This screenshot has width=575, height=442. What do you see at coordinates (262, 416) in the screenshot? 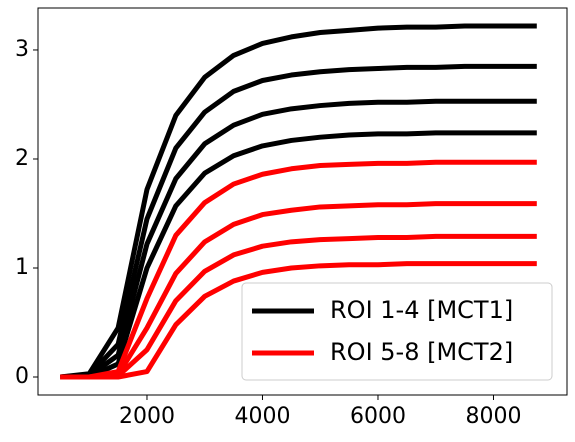
I see `x-tick-label: 4000` at bounding box center [262, 416].